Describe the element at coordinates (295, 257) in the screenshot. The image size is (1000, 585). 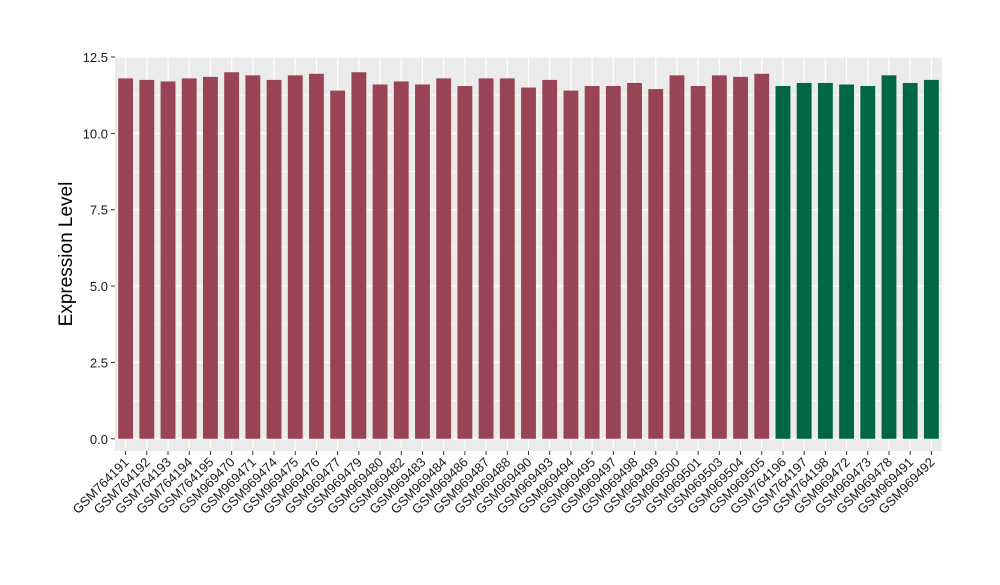
I see `bar-GSM969475` at that location.